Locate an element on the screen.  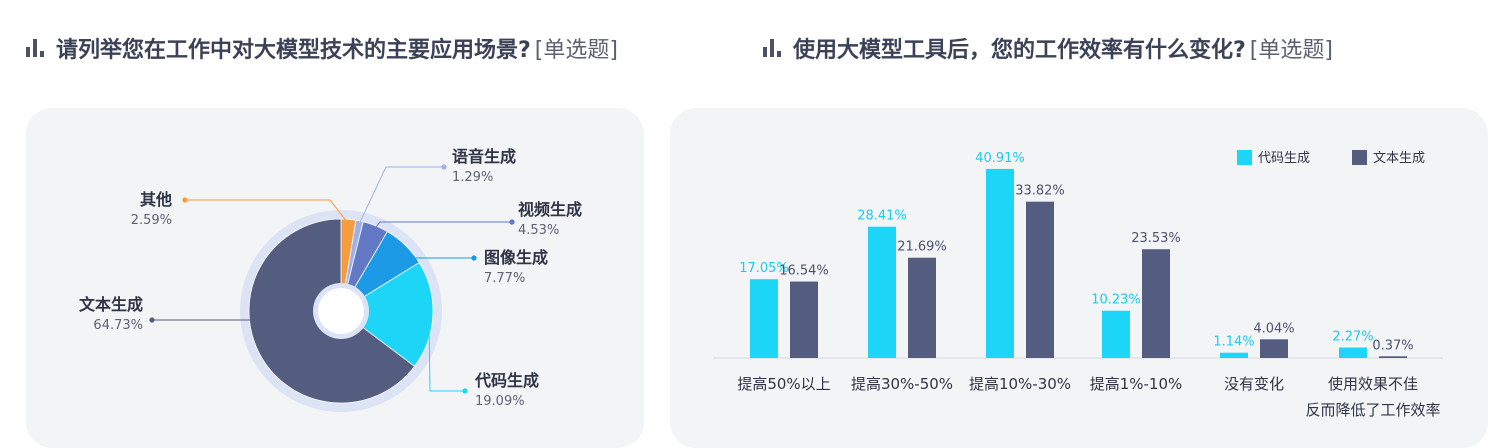
legend-label: 文本生成 is located at coordinates (1399, 158).